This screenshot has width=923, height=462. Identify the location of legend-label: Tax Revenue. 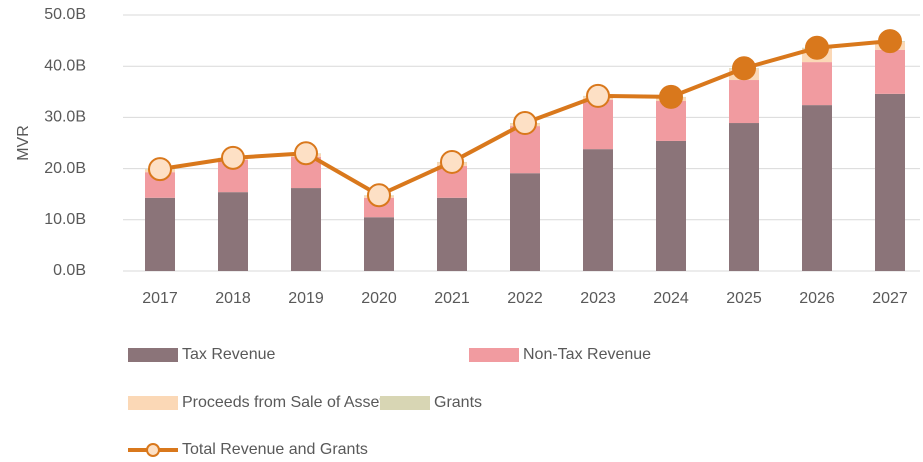
(228, 354).